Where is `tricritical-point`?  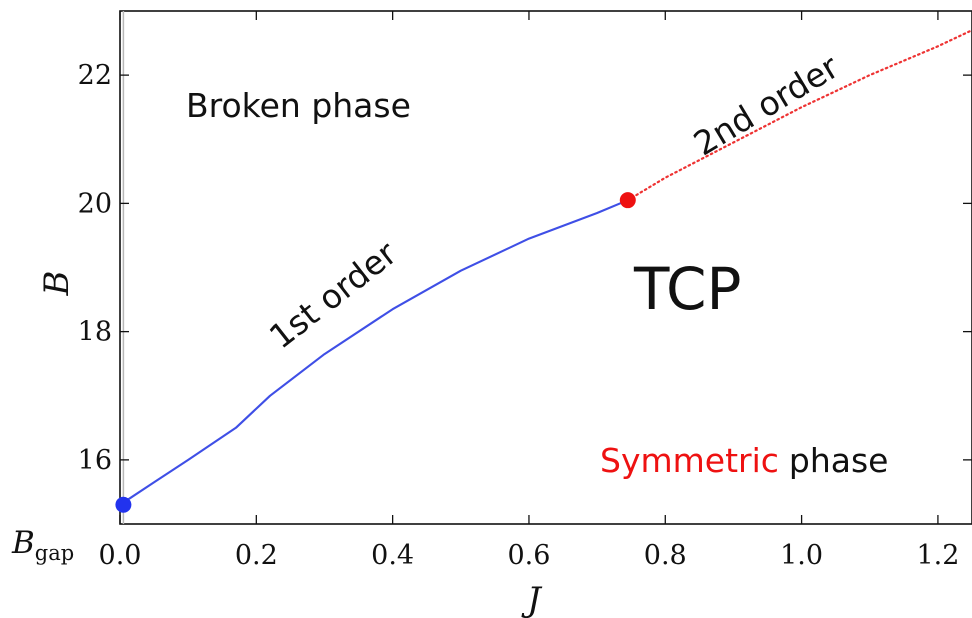 tricritical-point is located at coordinates (627, 200).